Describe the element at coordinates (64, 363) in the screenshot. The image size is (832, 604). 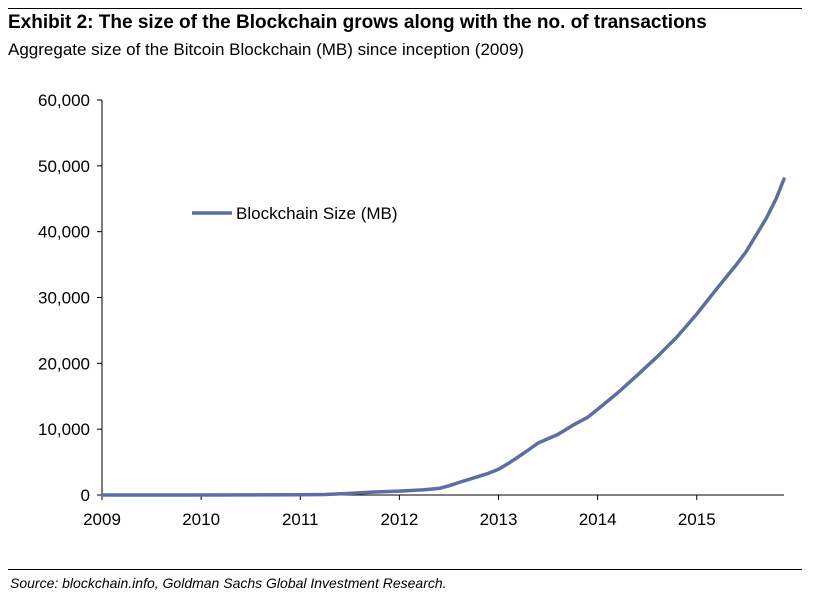
I see `y-tick-label: 20,000` at that location.